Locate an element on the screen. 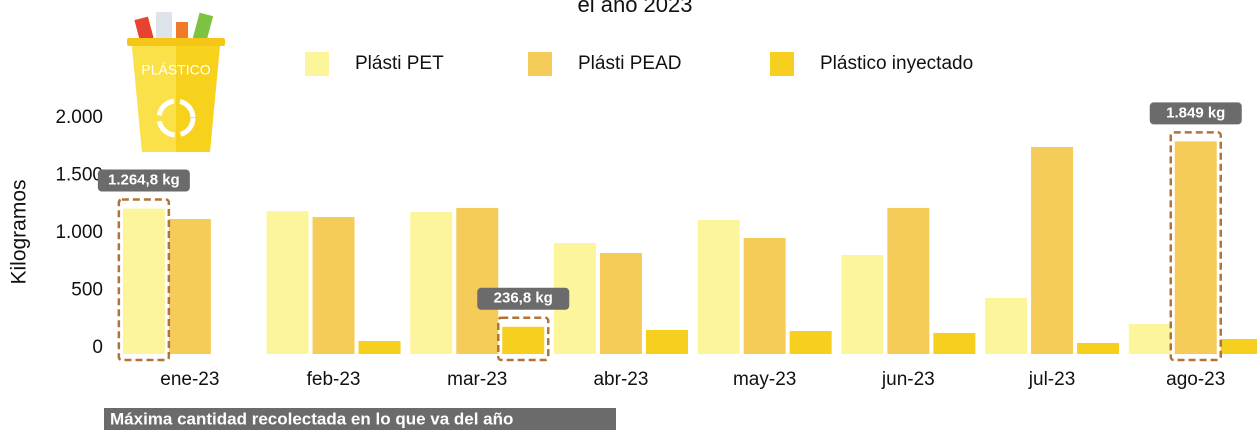 The image size is (1257, 430). y-axis-label: Kilogramos is located at coordinates (19, 231).